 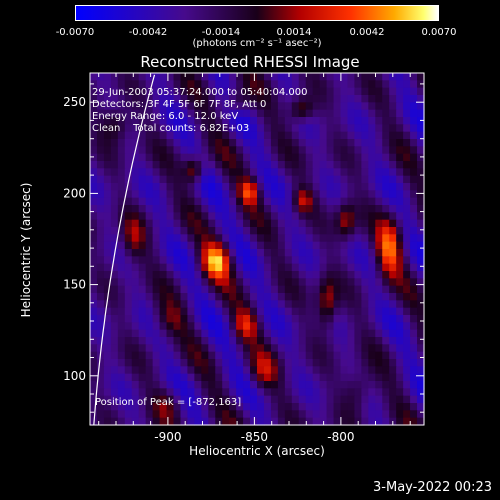 What do you see at coordinates (124, 250) in the screenshot?
I see `solar-limb` at bounding box center [124, 250].